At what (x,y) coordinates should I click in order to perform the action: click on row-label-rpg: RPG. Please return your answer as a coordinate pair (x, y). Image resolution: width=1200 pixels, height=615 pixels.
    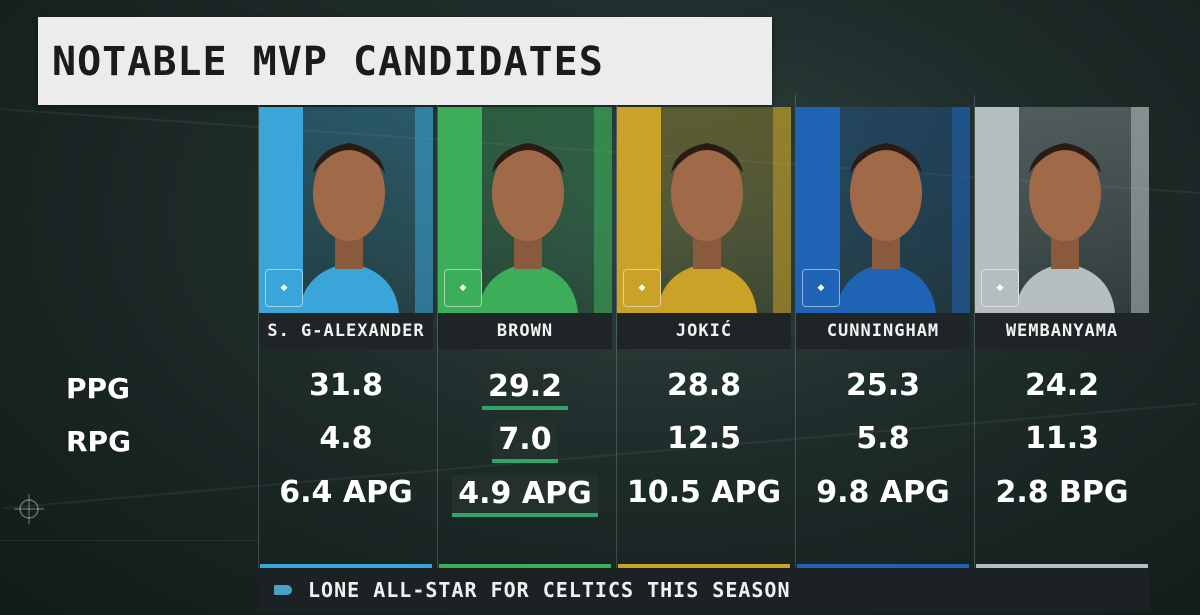
    Looking at the image, I should click on (99, 441).